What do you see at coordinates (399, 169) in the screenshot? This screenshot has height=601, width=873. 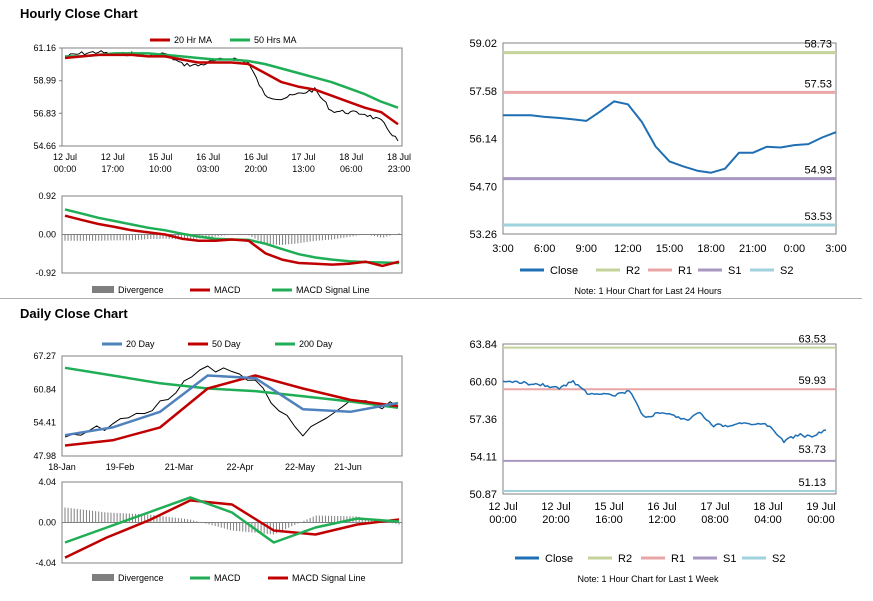 I see `hourly-price-x-tick-time: 23:00` at bounding box center [399, 169].